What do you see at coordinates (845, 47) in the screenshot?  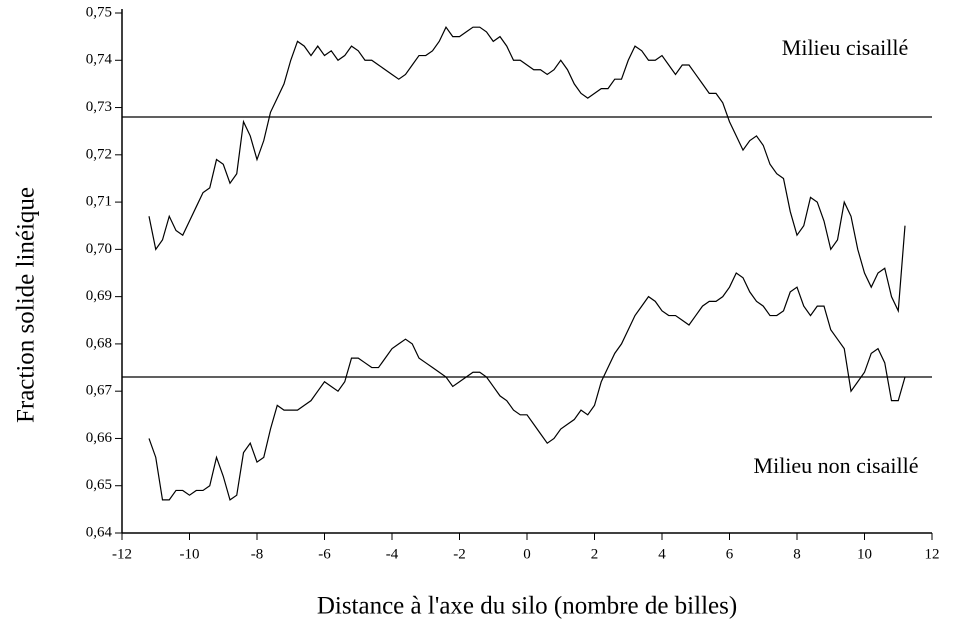 I see `annotation: Milieu cisaillé` at bounding box center [845, 47].